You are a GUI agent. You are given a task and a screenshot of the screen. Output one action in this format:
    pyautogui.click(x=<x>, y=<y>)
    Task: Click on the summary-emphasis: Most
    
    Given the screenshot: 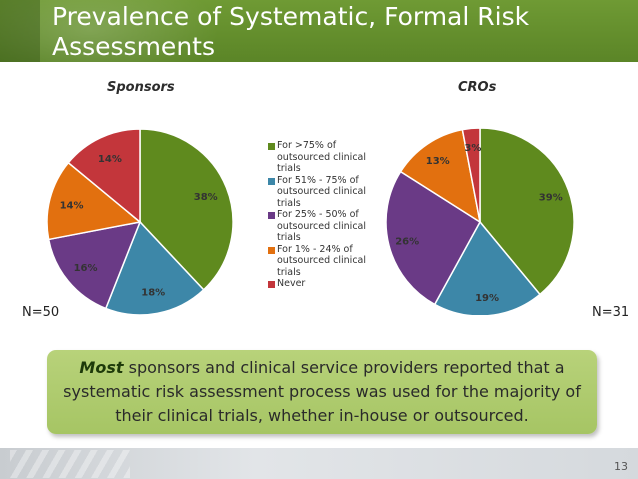 What is the action you would take?
    pyautogui.click(x=101, y=367)
    